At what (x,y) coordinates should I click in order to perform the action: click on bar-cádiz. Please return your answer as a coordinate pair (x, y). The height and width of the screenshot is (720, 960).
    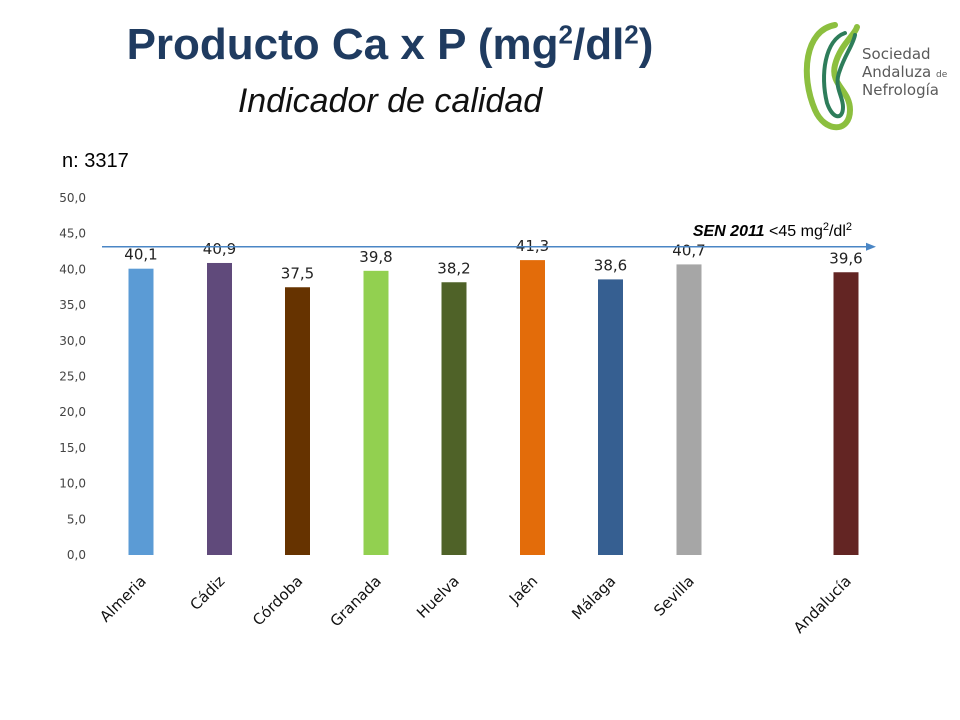
    Looking at the image, I should click on (219, 408).